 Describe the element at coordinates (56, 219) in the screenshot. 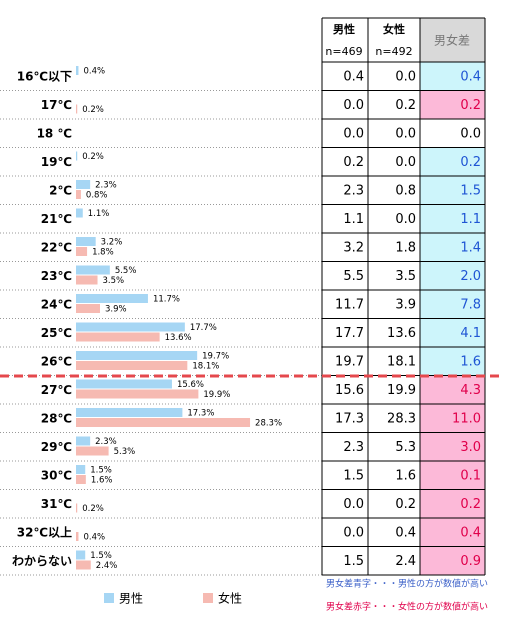

I see `category-label: 21℃` at that location.